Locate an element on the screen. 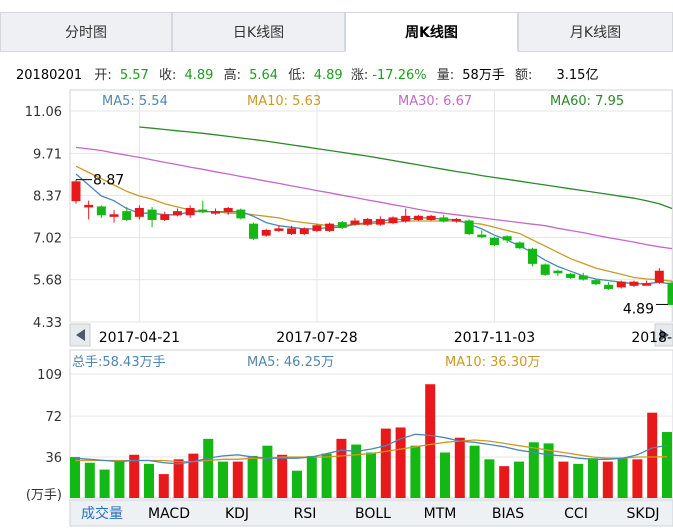  legend-ma5: MA5: 5.54 is located at coordinates (135, 101).